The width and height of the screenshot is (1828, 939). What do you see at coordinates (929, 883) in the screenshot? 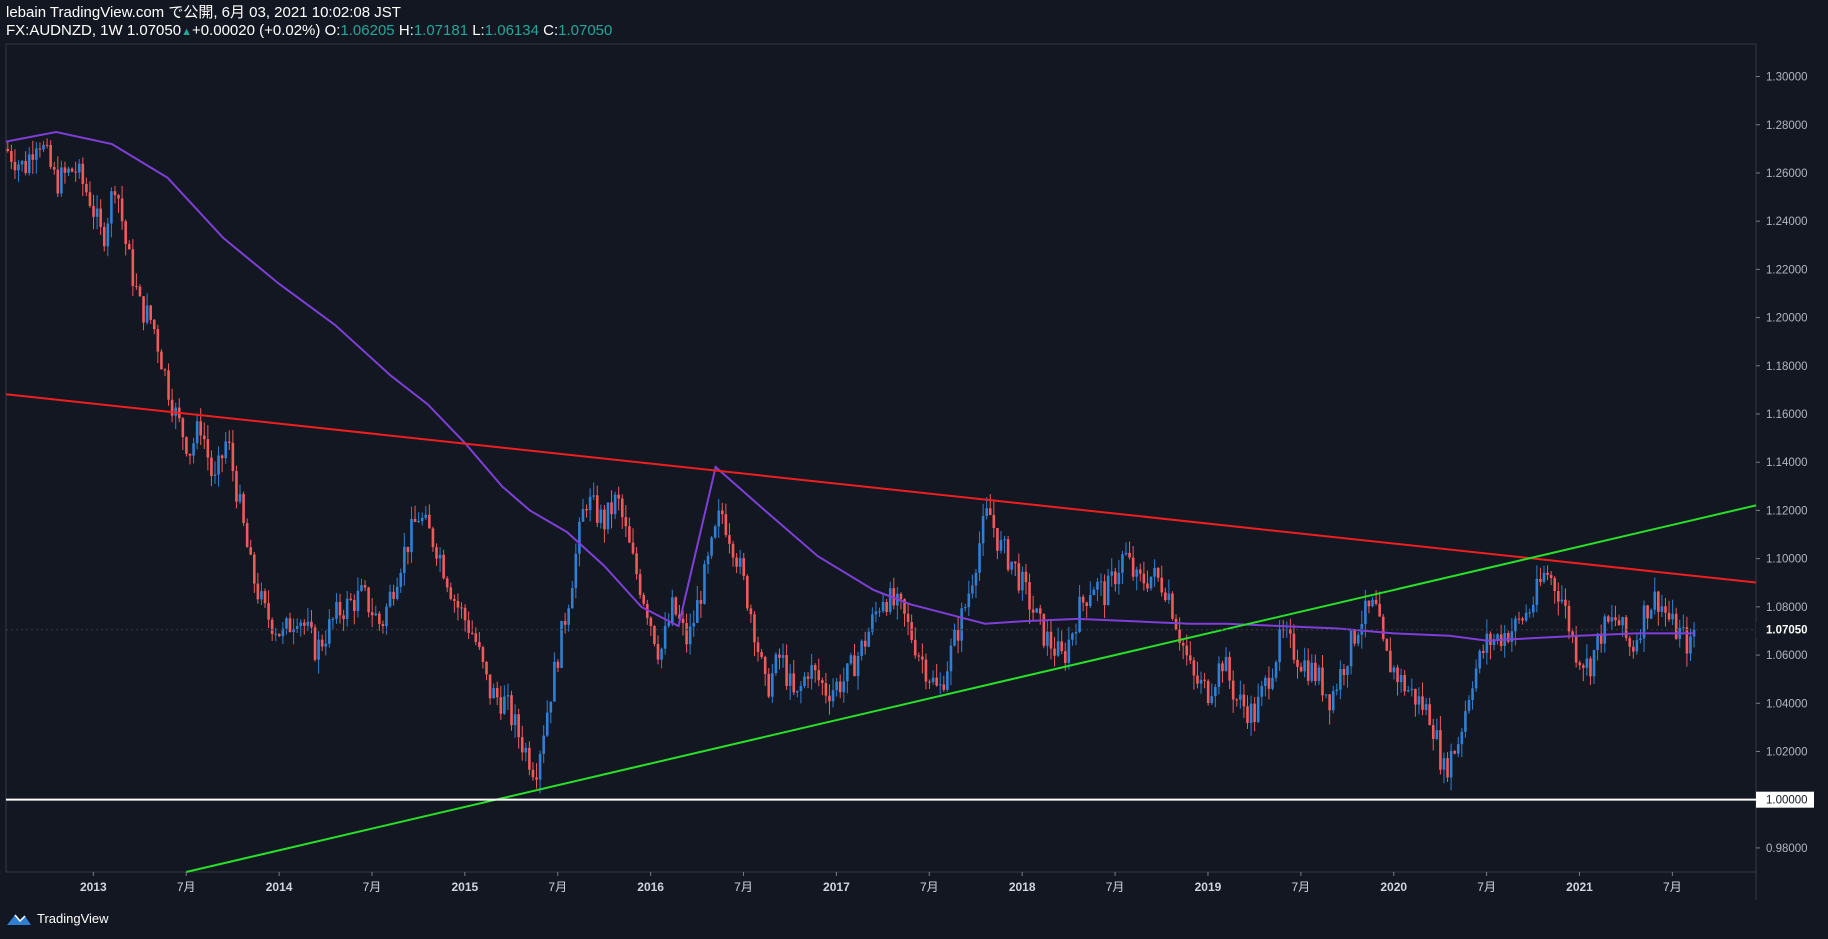
I see `time-tick: 7月` at bounding box center [929, 883].